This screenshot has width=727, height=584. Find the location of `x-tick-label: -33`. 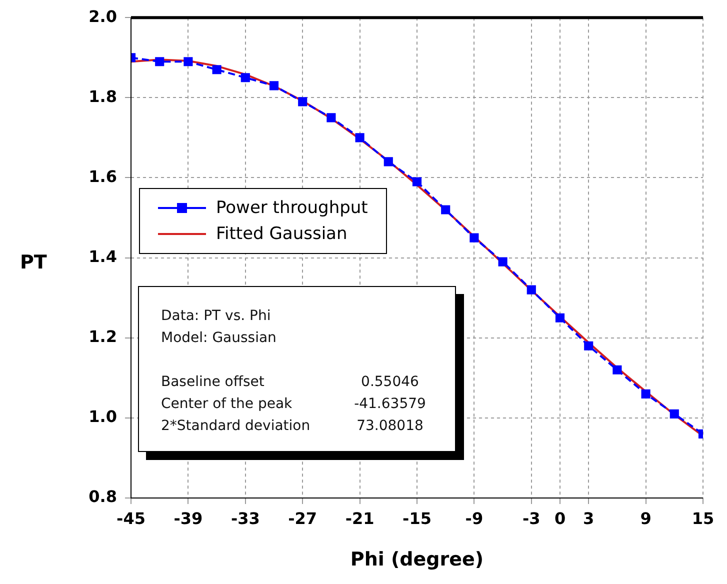

x-tick-label: -33 is located at coordinates (245, 518).